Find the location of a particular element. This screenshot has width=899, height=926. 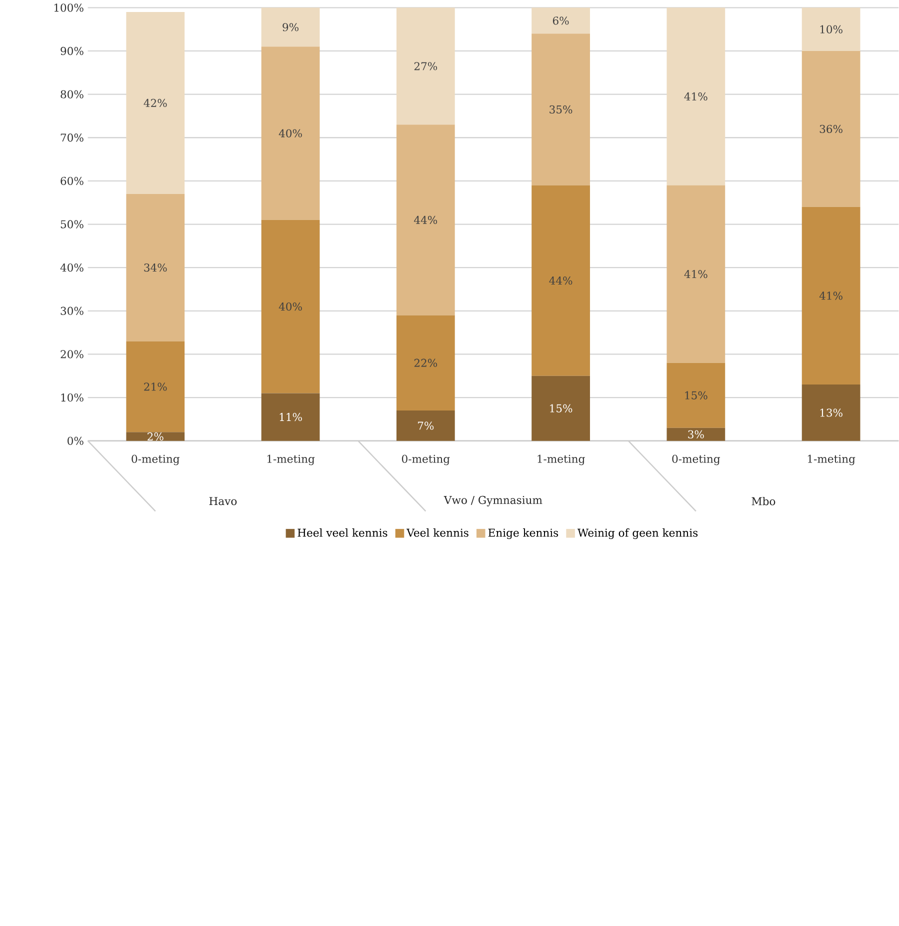

y-tick-label: 60% is located at coordinates (72, 181).